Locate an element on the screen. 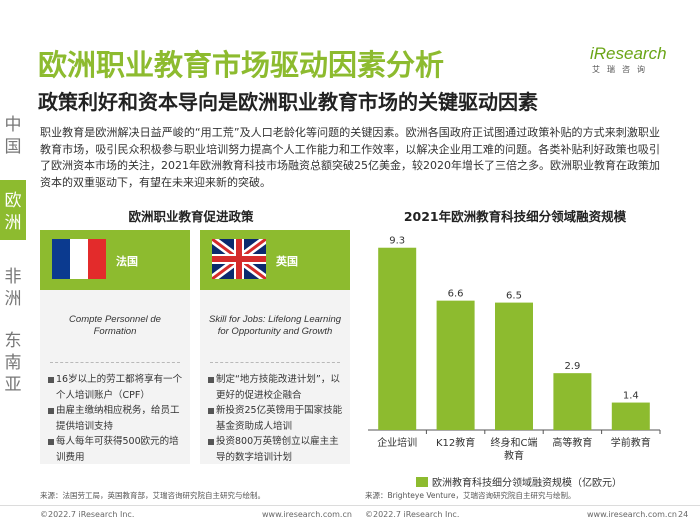 This screenshot has width=700, height=525. side-nav-char: 东 is located at coordinates (13, 341).